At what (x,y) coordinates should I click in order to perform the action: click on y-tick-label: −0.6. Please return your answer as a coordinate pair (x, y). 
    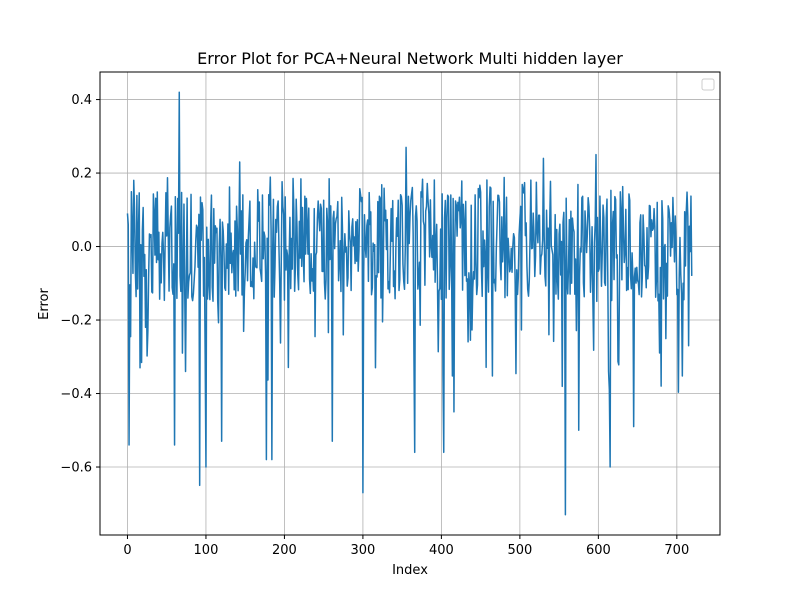
    Looking at the image, I should click on (76, 468).